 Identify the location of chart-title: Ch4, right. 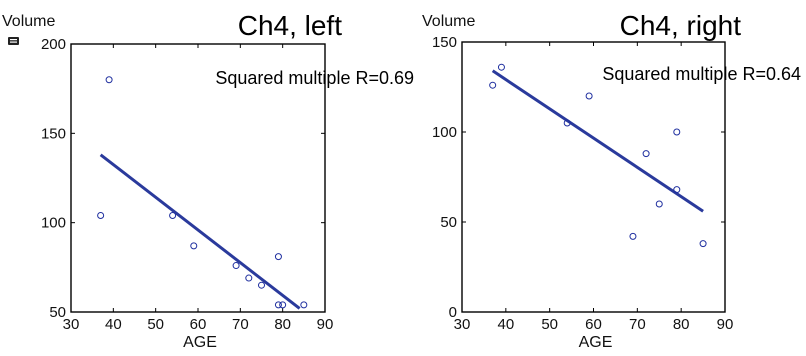
(681, 25).